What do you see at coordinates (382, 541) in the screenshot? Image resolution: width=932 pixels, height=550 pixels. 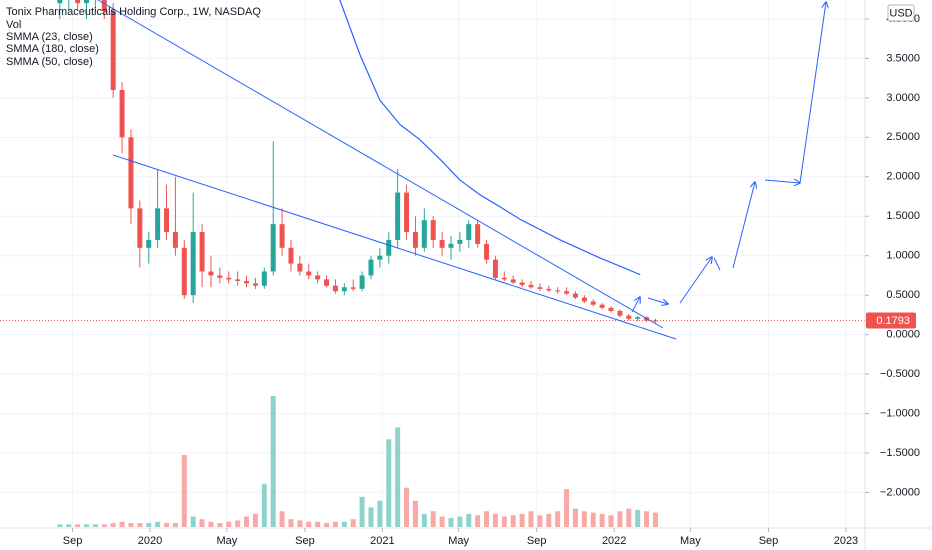 I see `x-tick-label: 2021` at bounding box center [382, 541].